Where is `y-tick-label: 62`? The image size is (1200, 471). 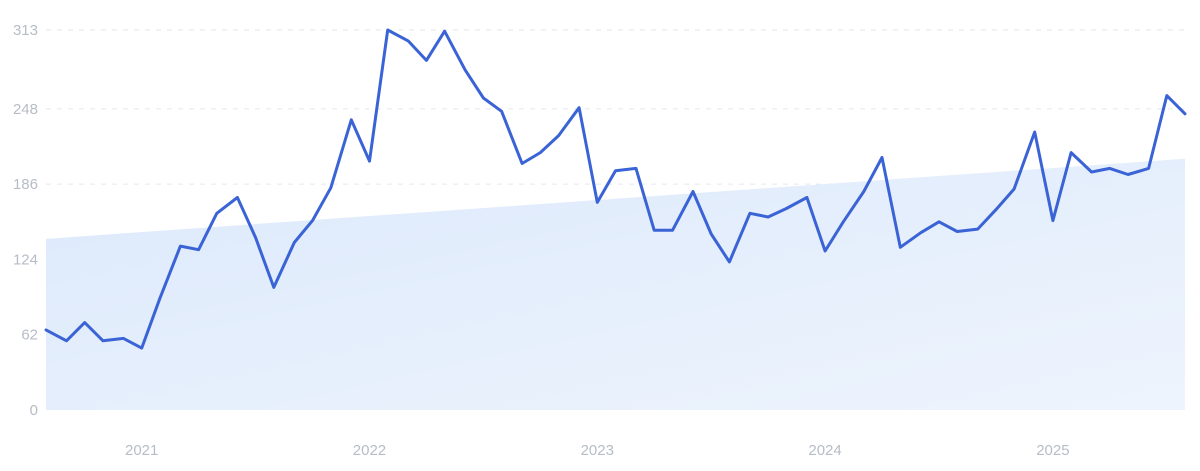 y-tick-label: 62 is located at coordinates (29, 335).